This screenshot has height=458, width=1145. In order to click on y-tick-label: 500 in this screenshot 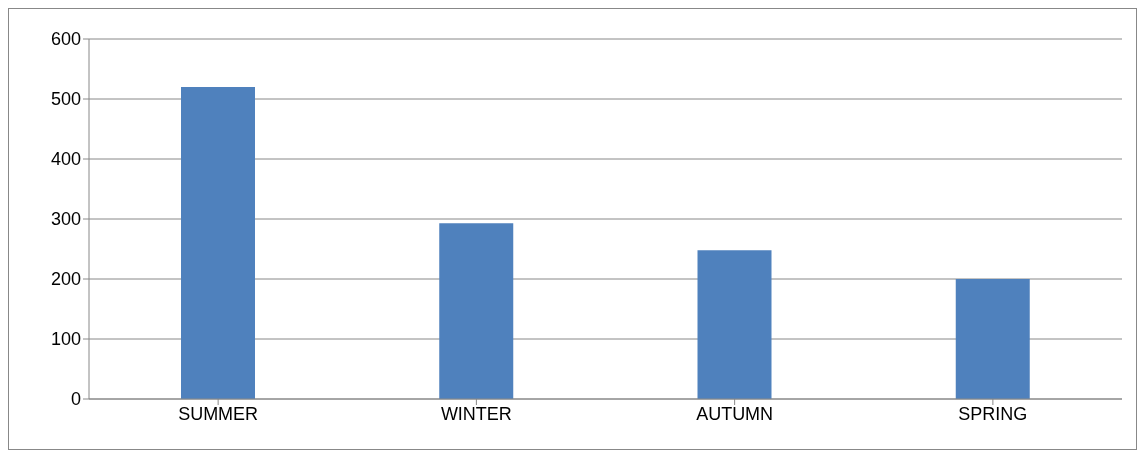, I will do `click(65, 99)`.